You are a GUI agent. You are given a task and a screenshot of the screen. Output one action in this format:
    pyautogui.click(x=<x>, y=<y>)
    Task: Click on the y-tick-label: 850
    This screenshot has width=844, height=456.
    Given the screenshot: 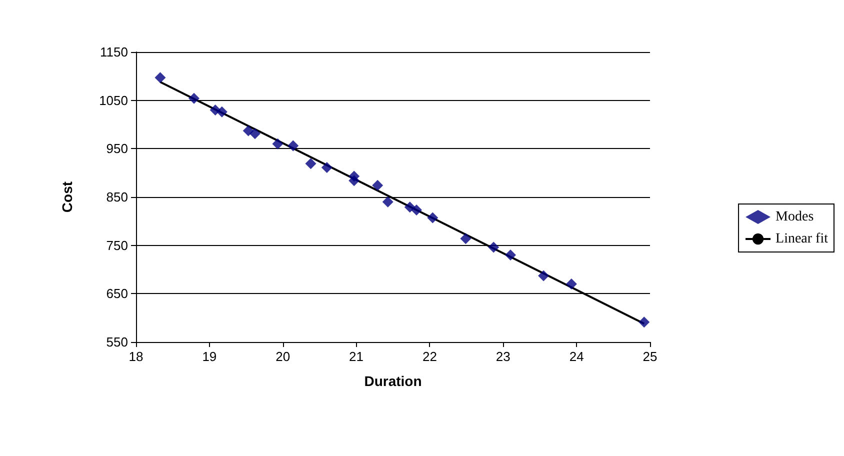 What is the action you would take?
    pyautogui.click(x=117, y=197)
    